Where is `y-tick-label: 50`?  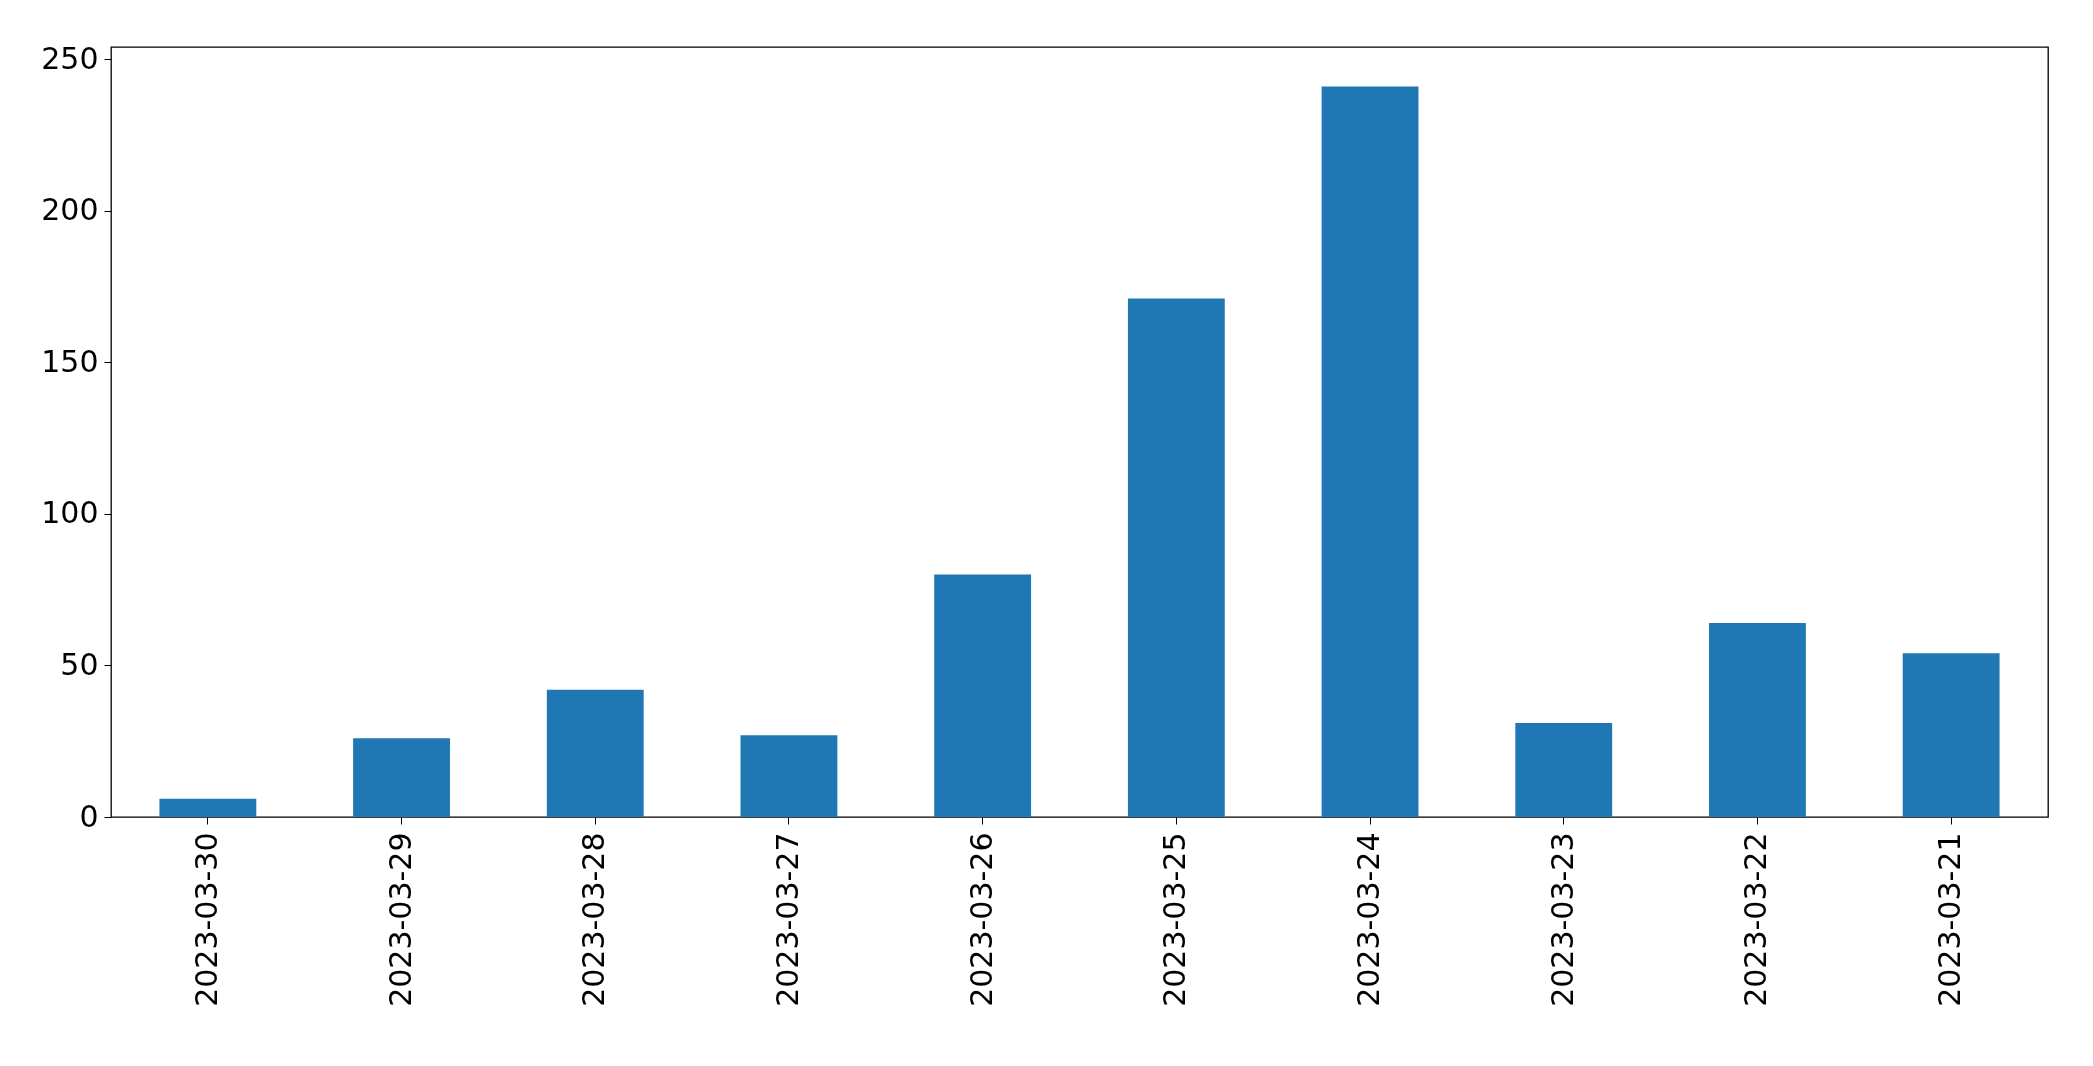
y-tick-label: 50 is located at coordinates (79, 664).